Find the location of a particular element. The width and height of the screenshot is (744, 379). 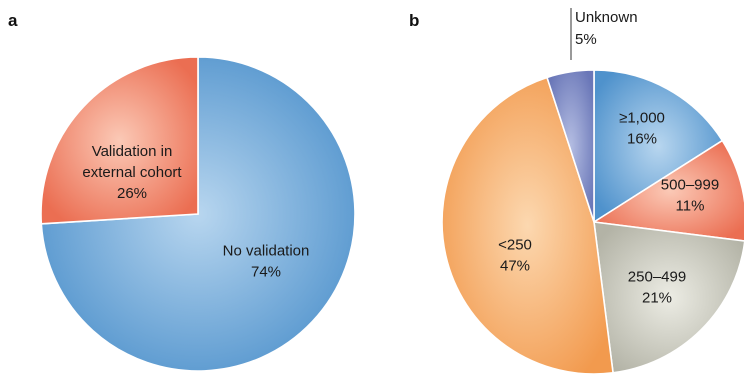

label-500-999: 500–999 11% is located at coordinates (690, 196).